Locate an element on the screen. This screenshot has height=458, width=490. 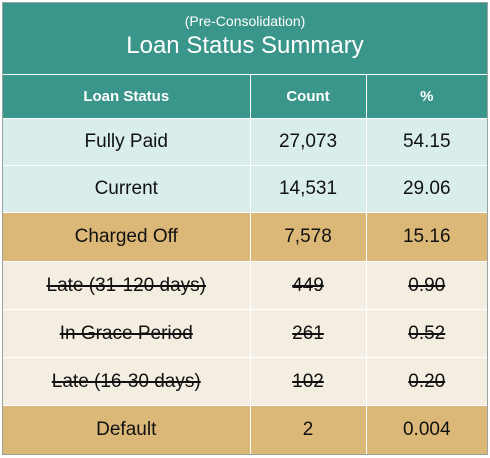
table-row-struck: In Grace Period 261 0.52 is located at coordinates (245, 333).